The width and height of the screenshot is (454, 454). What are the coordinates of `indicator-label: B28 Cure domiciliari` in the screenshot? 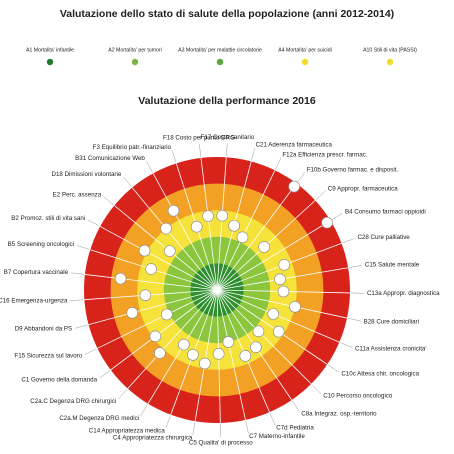 It's located at (391, 321).